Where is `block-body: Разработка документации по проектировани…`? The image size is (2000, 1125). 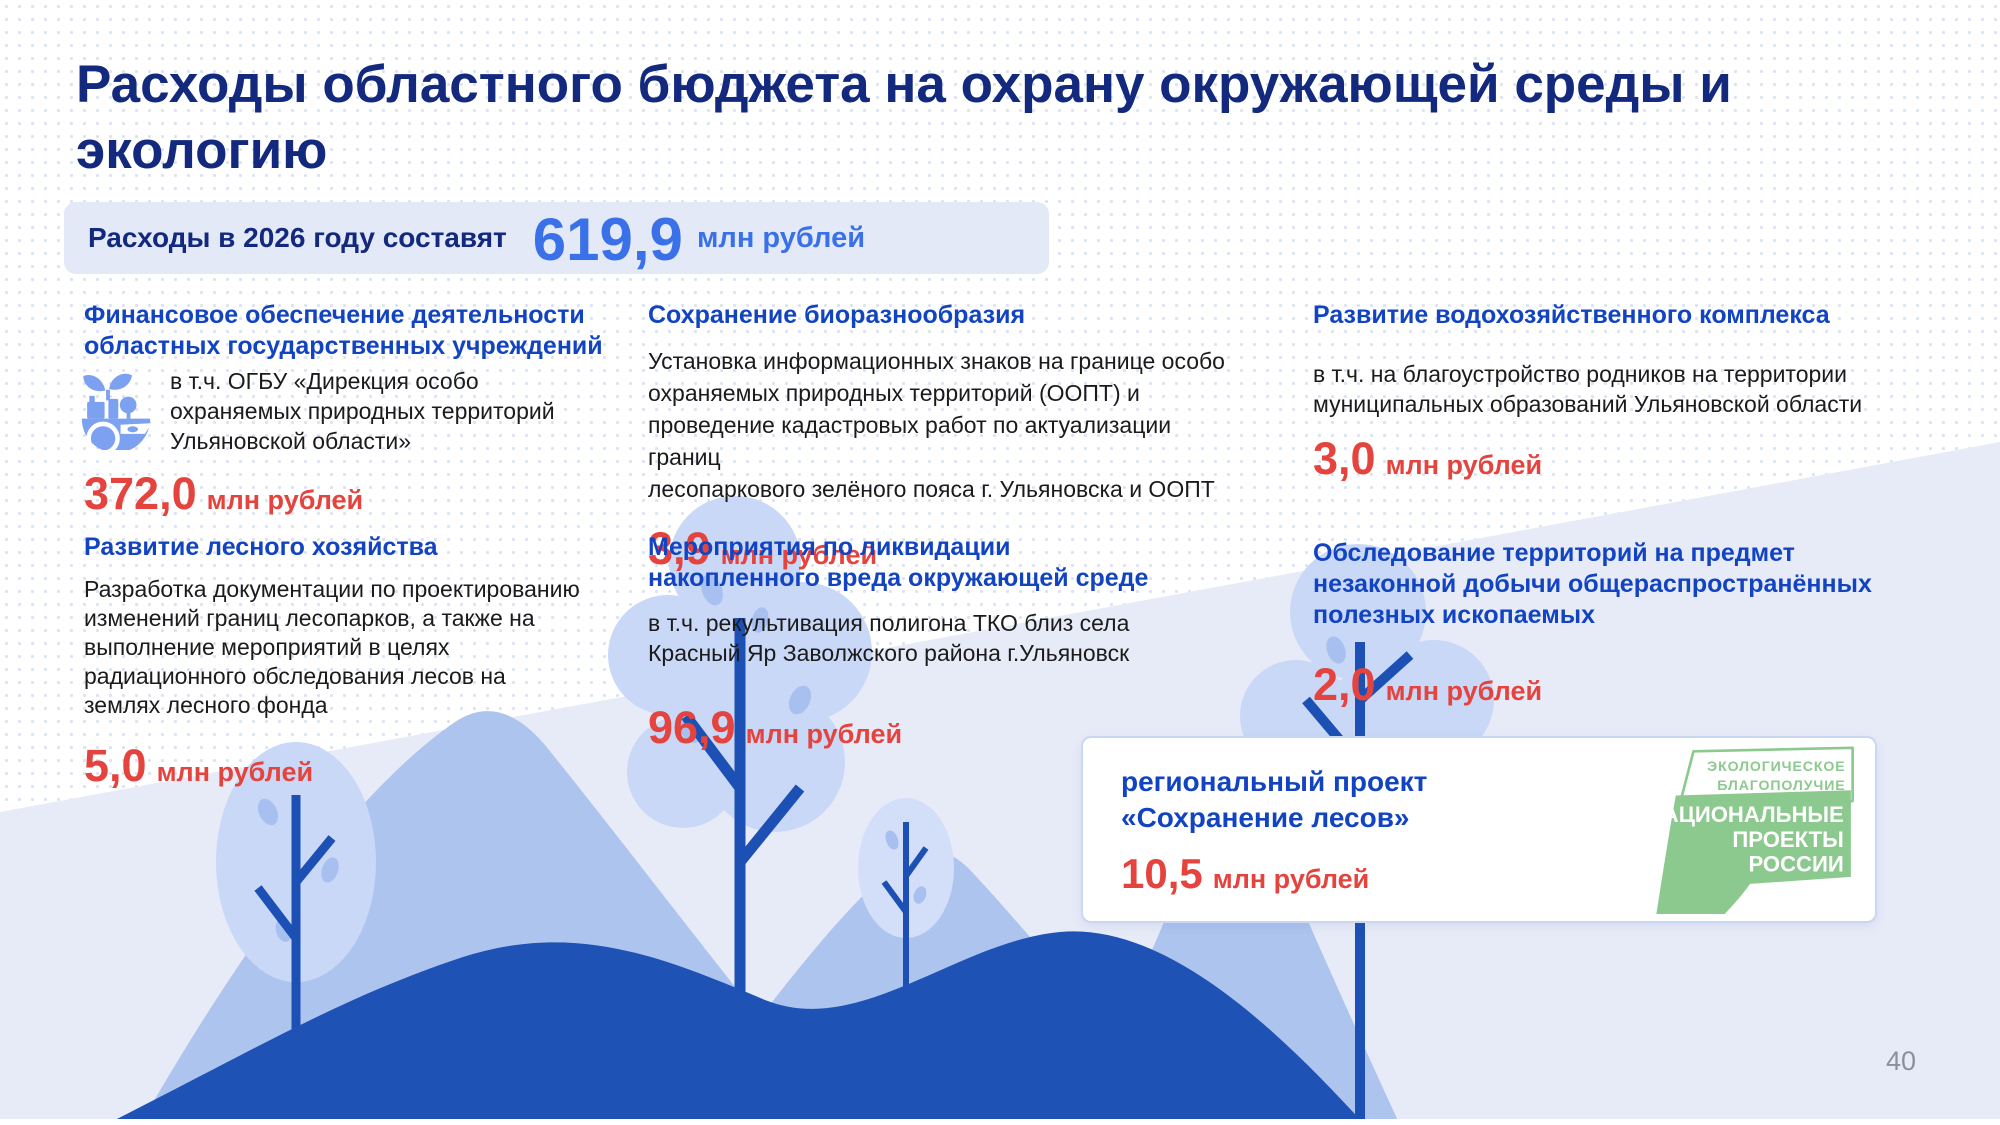 block-body: Разработка документации по проектировани… is located at coordinates (332, 647).